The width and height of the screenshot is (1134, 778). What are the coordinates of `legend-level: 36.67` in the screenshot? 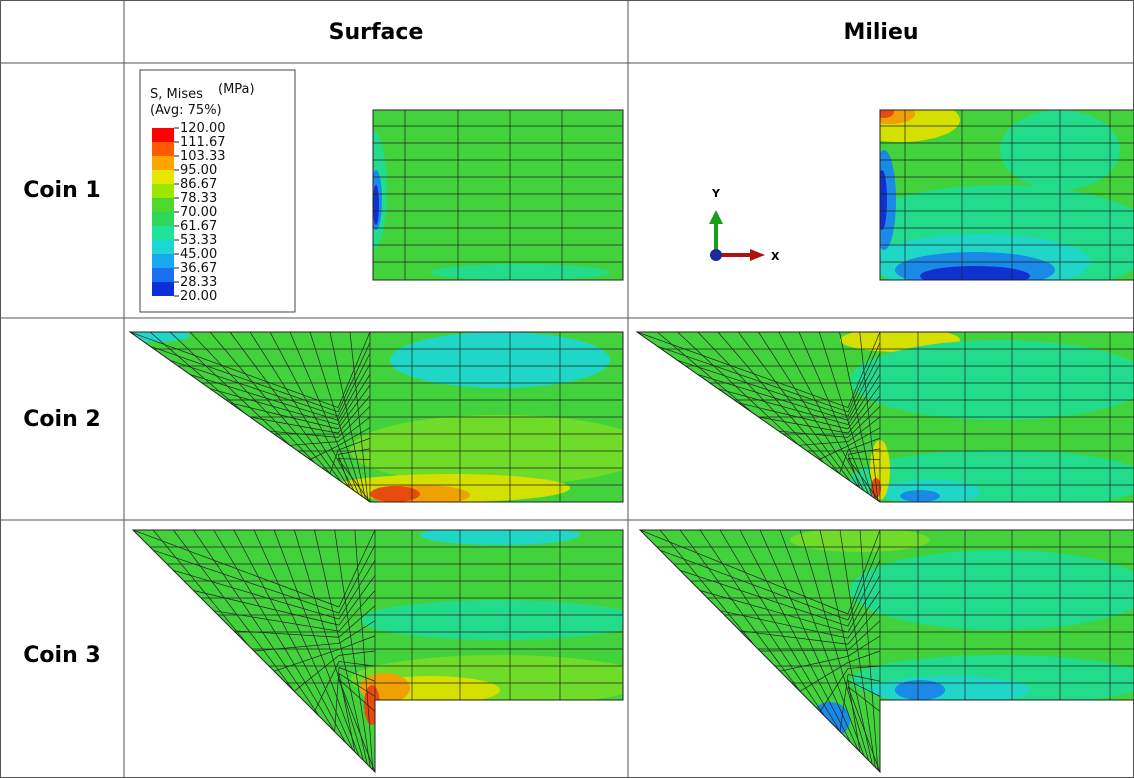 It's located at (198, 268).